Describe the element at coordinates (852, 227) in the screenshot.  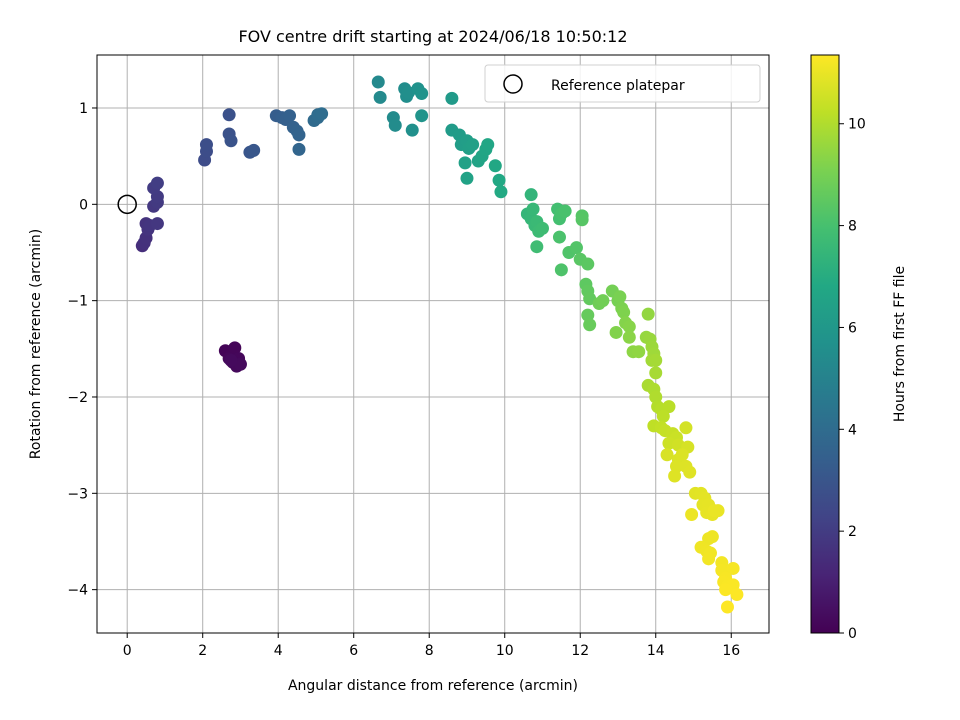
I see `colorbar-tick-label: 8` at that location.